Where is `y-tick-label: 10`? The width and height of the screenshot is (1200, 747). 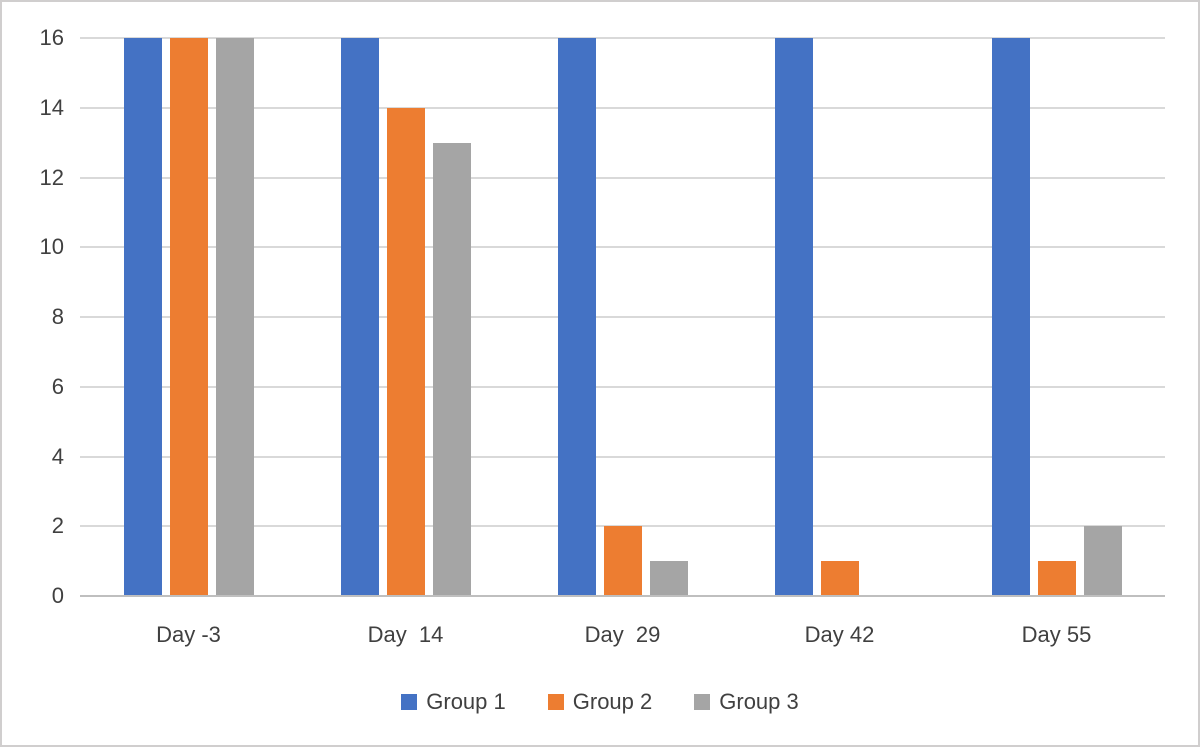
y-tick-label: 10 is located at coordinates (51, 247).